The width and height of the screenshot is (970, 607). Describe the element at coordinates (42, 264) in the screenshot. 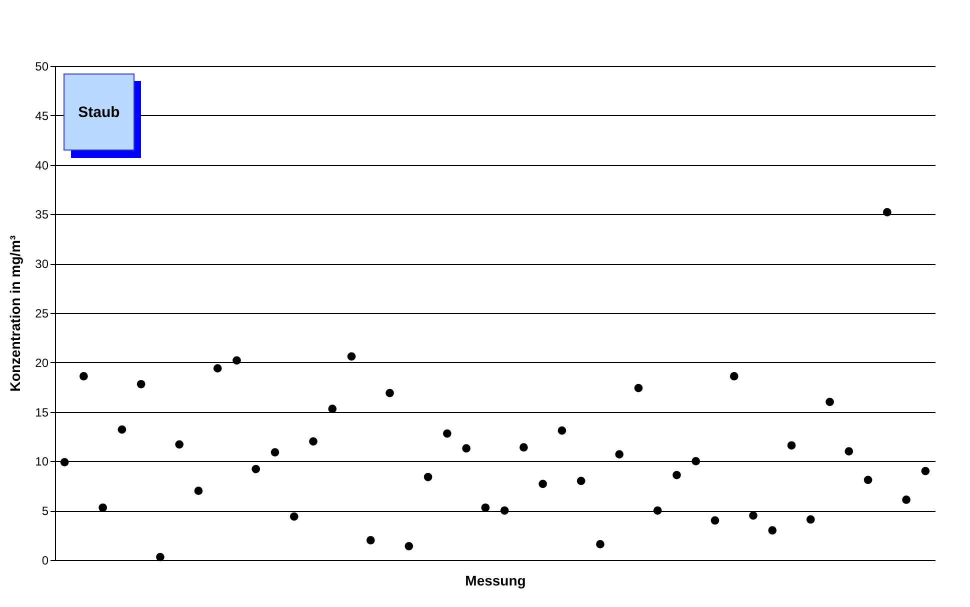

I see `y-tick-label: 30` at that location.